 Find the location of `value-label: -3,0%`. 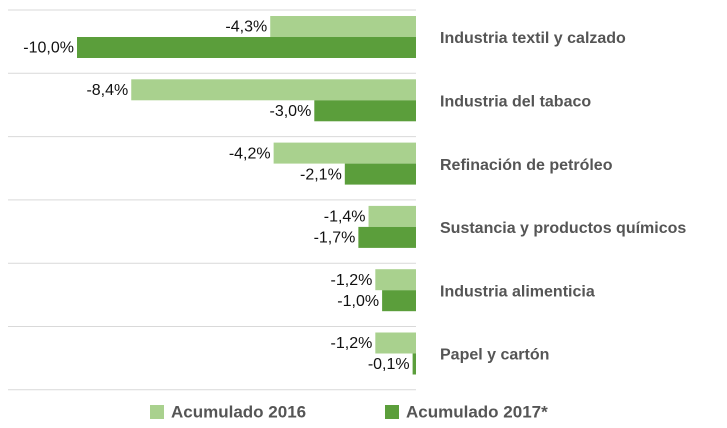

value-label: -3,0% is located at coordinates (291, 111).